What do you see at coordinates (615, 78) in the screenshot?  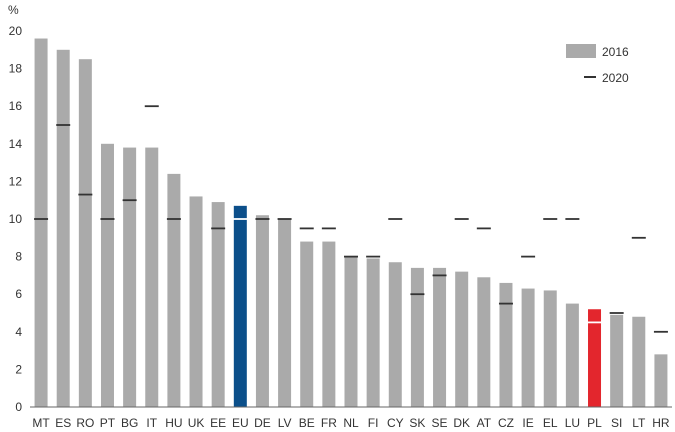 I see `legend-label-2020: 2020` at bounding box center [615, 78].